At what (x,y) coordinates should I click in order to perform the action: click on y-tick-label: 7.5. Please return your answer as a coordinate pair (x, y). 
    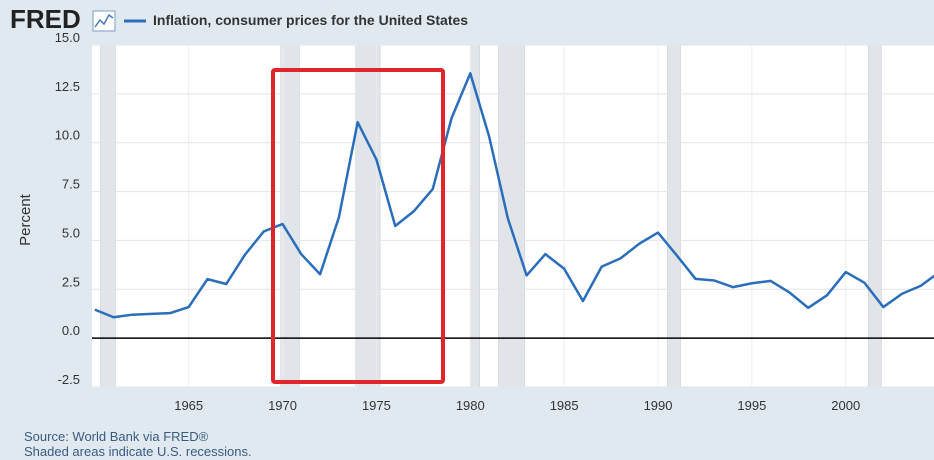
    Looking at the image, I should click on (71, 184).